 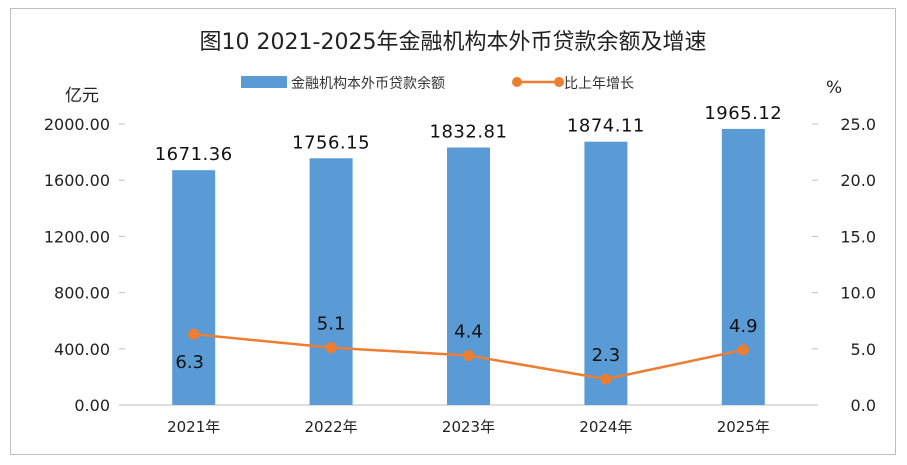 I want to click on left-axis-ticks: 0.00 400.00 800.00 1200.00 1600.00 2000.00, so click(x=84, y=265).